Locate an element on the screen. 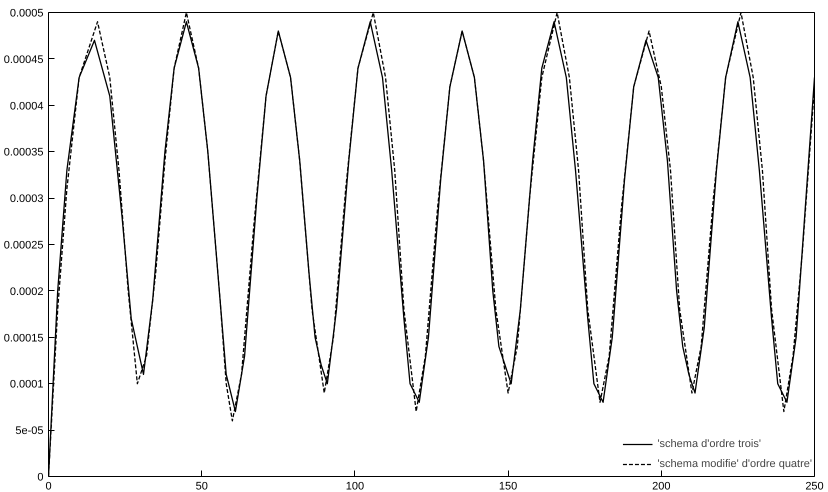 The width and height of the screenshot is (828, 492). x-tick-label: 200 is located at coordinates (661, 486).